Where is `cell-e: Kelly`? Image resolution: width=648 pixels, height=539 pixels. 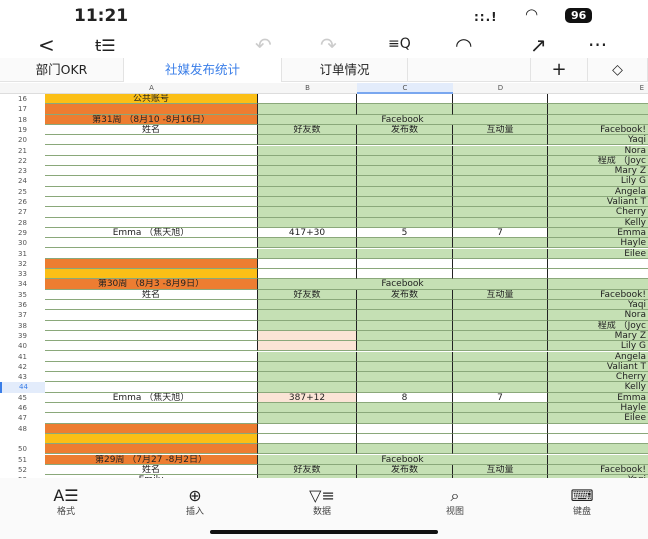
cell-e: Kelly is located at coordinates (598, 387).